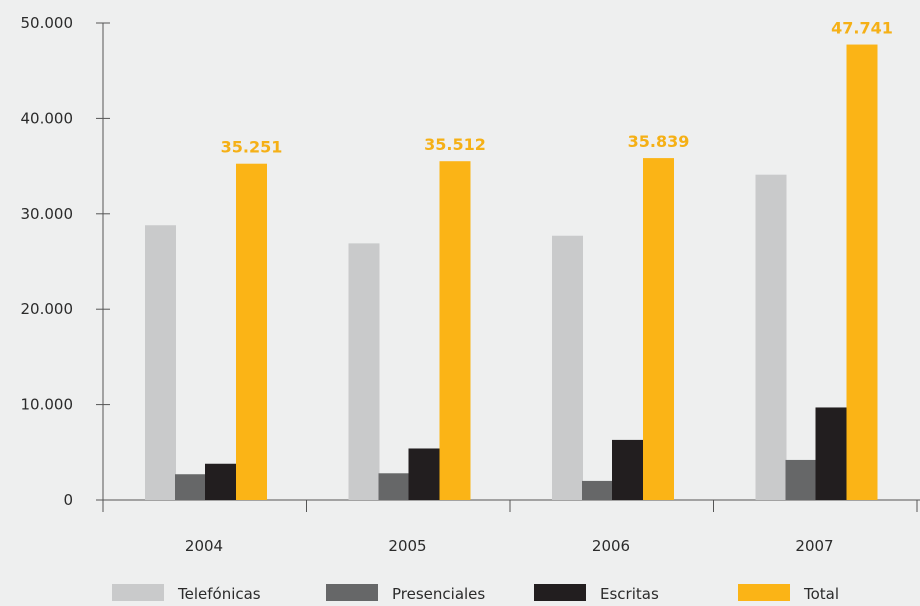  I want to click on legend-label: Telefónicas, so click(219, 594).